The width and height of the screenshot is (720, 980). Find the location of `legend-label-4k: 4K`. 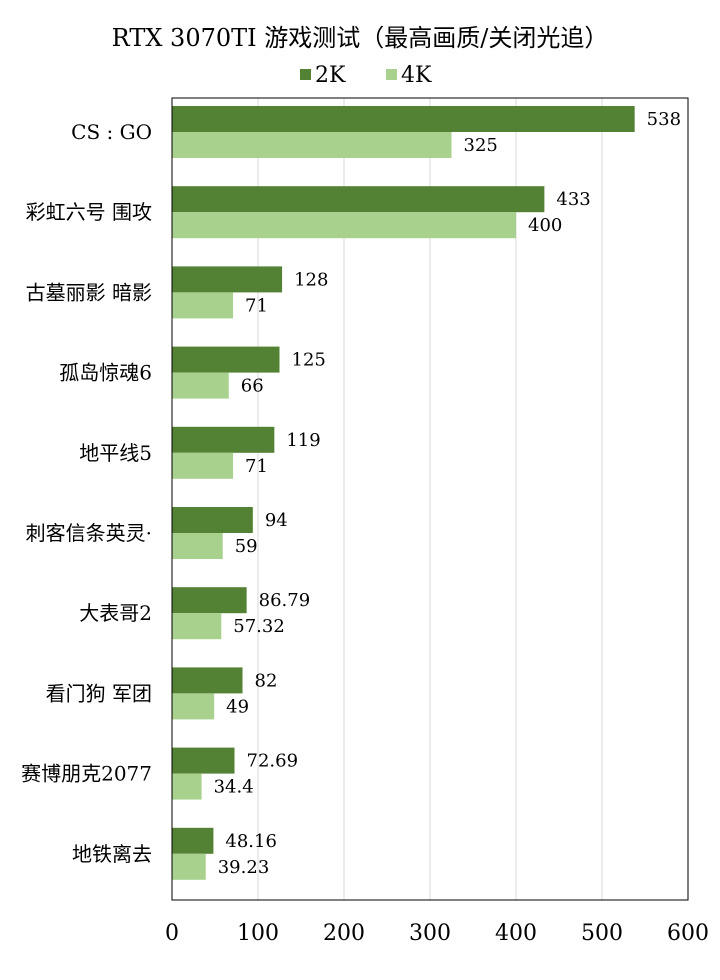

legend-label-4k: 4K is located at coordinates (416, 75).